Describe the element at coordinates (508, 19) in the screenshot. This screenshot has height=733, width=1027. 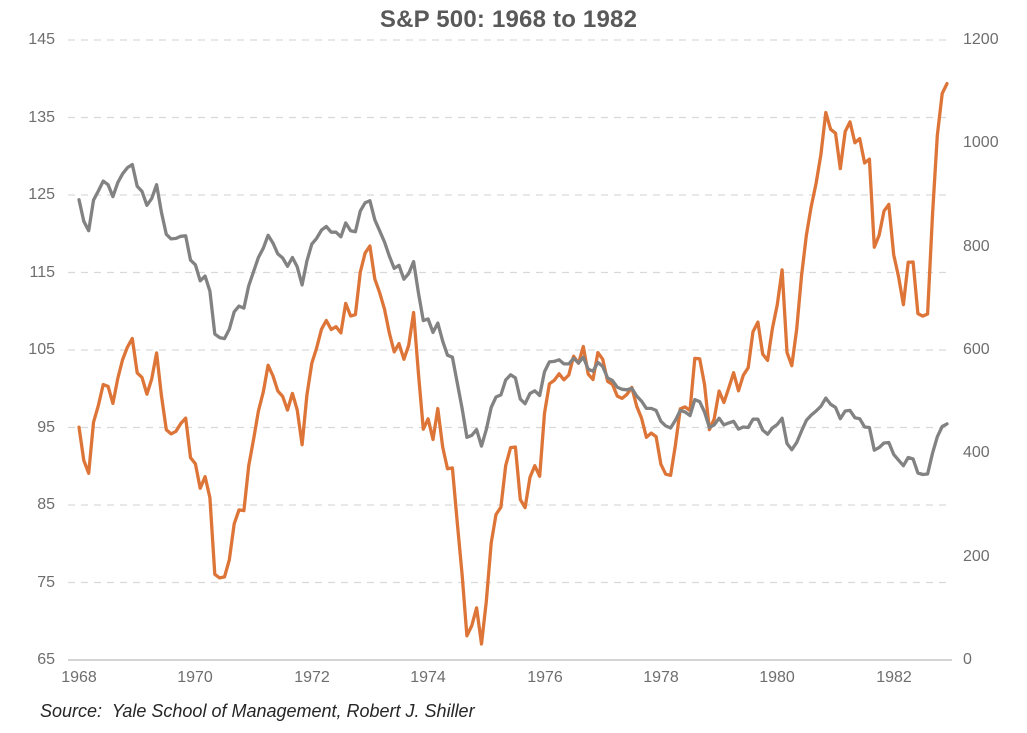
I see `chart-title: S&P 500: 1968 to 1982` at that location.